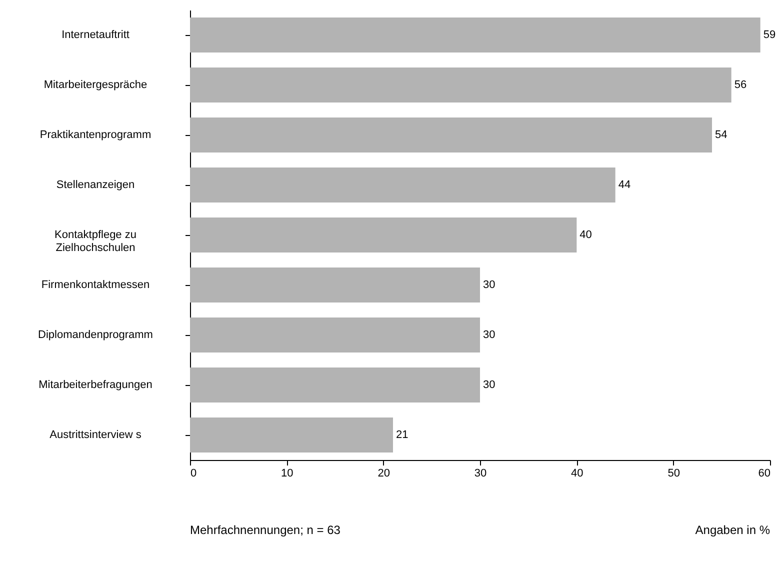 The image size is (782, 564). Describe the element at coordinates (721, 135) in the screenshot. I see `data-label: 54` at that location.